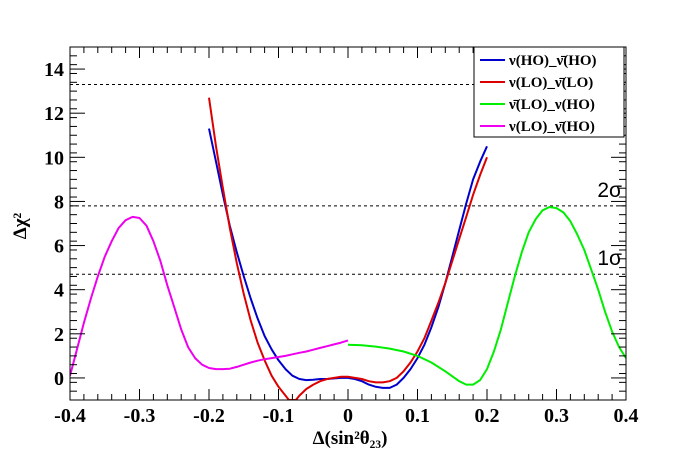  What do you see at coordinates (59, 247) in the screenshot?
I see `y-tick-label: 6` at bounding box center [59, 247].